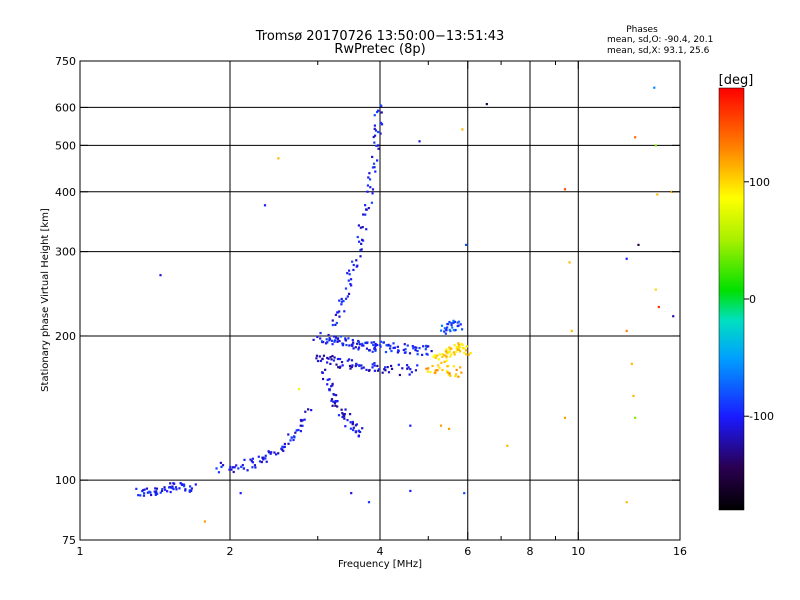 The image size is (800, 600). Describe the element at coordinates (578, 551) in the screenshot. I see `x-tick-label: 10` at that location.